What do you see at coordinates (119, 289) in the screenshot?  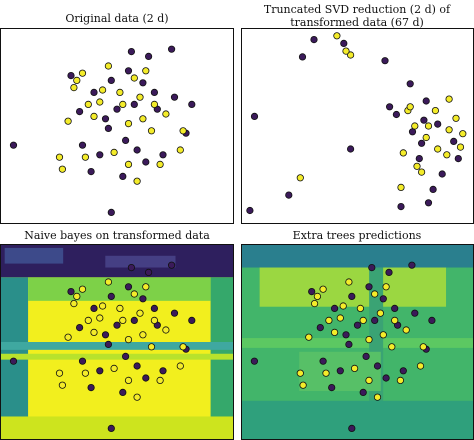 I see `surface-band-top` at bounding box center [119, 289].